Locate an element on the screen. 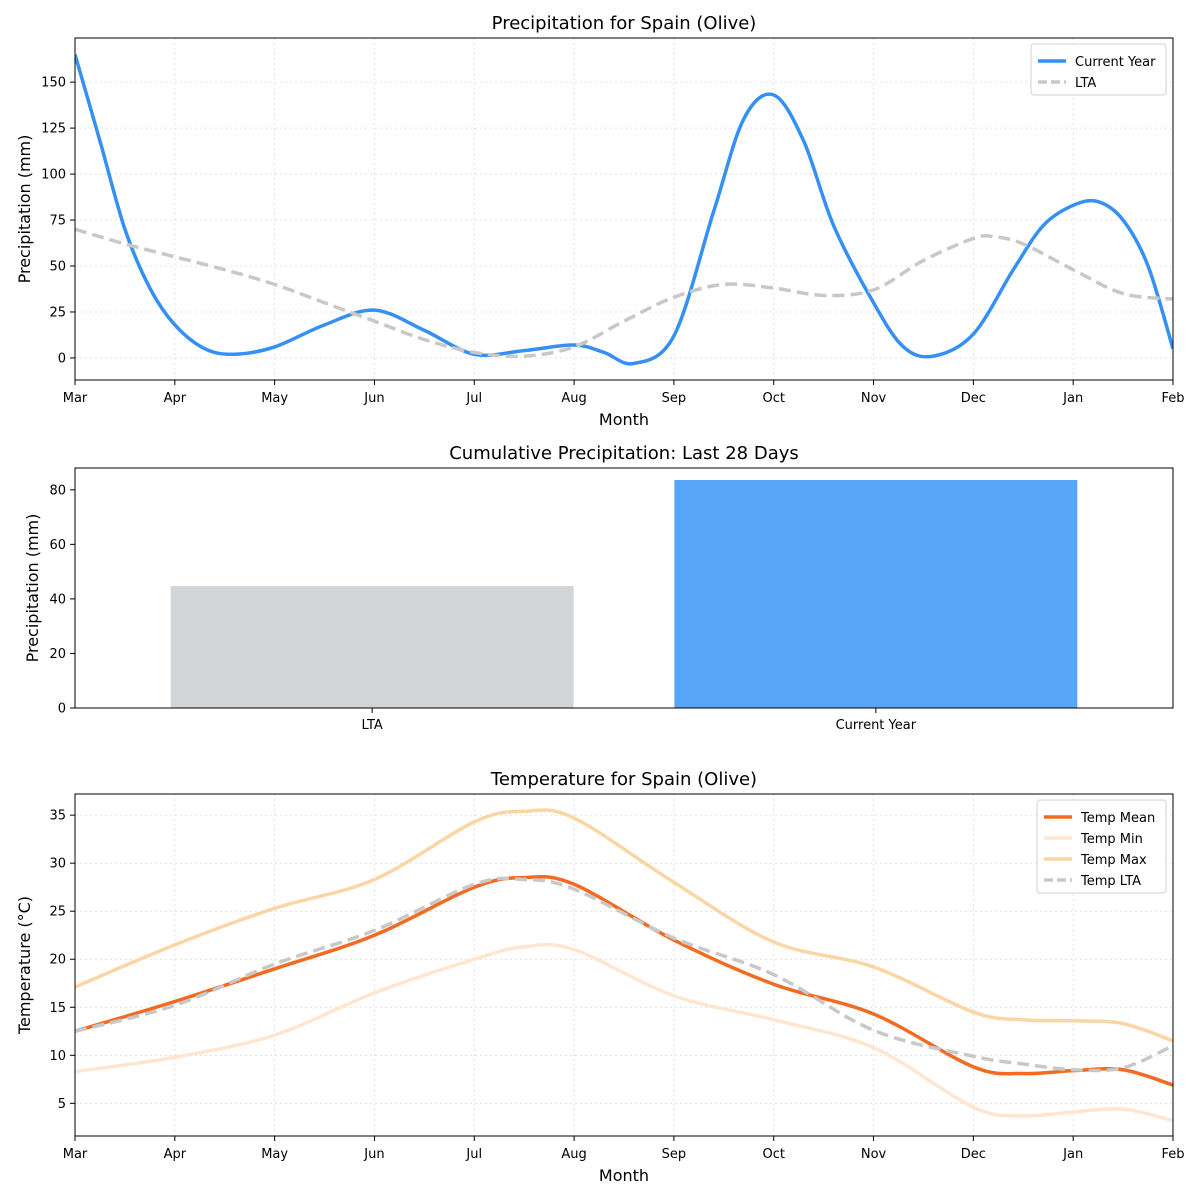 This screenshot has height=1200, width=1200. bar-current-year is located at coordinates (876, 594).